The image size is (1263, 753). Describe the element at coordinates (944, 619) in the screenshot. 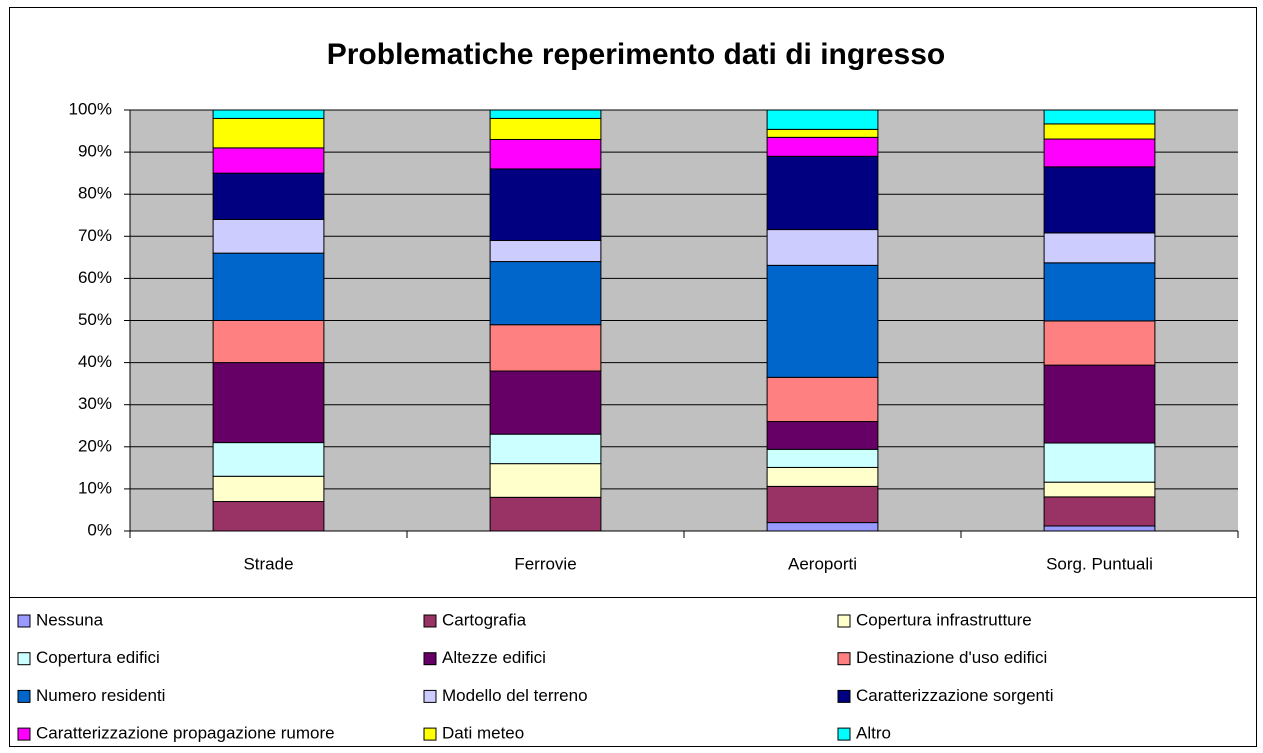

I see `legend-label: Copertura infrastrutture` at that location.